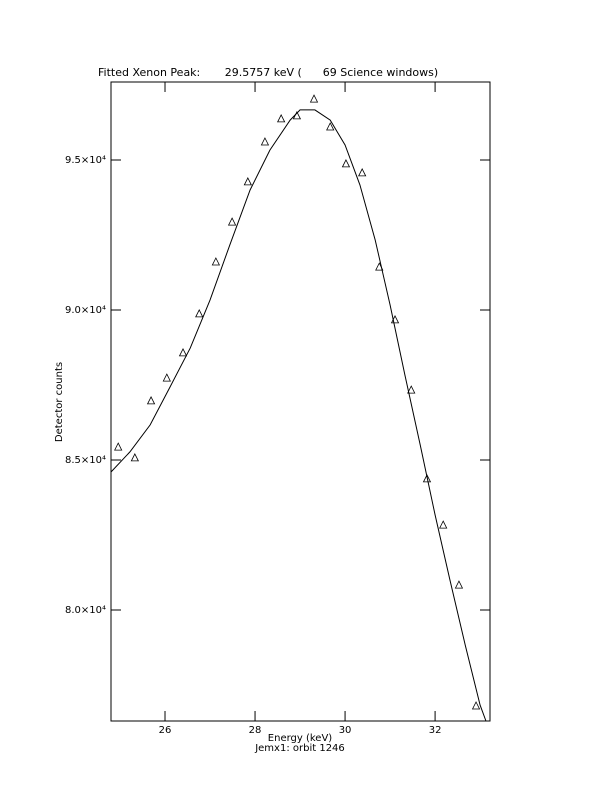 The width and height of the screenshot is (612, 792). Describe the element at coordinates (59, 402) in the screenshot. I see `y-axis-label: Detector counts` at that location.